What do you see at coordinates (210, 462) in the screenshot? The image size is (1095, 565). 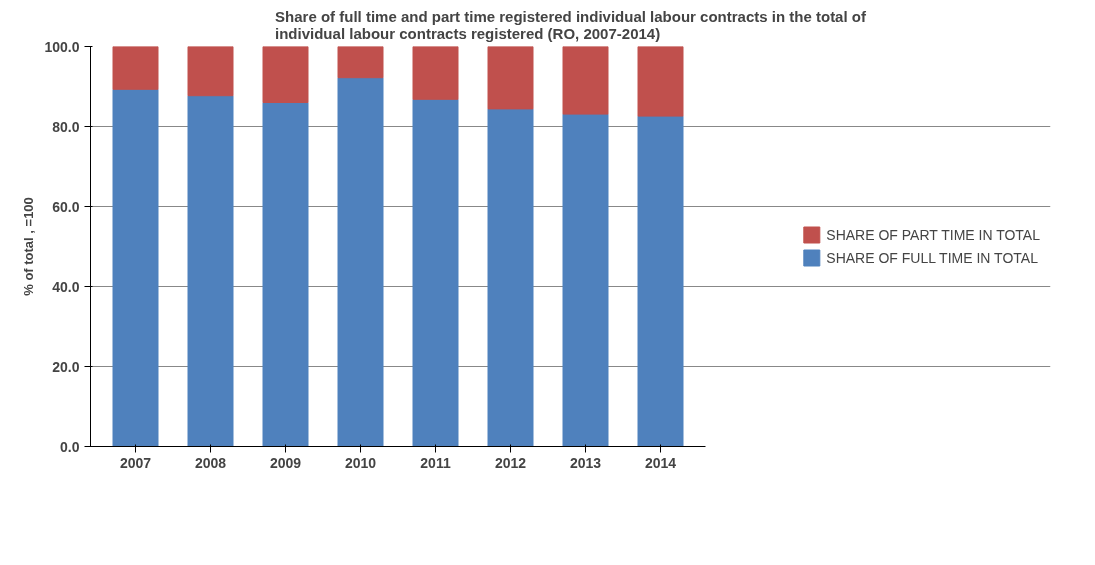 I see `x-tick-label: 2008` at bounding box center [210, 462].